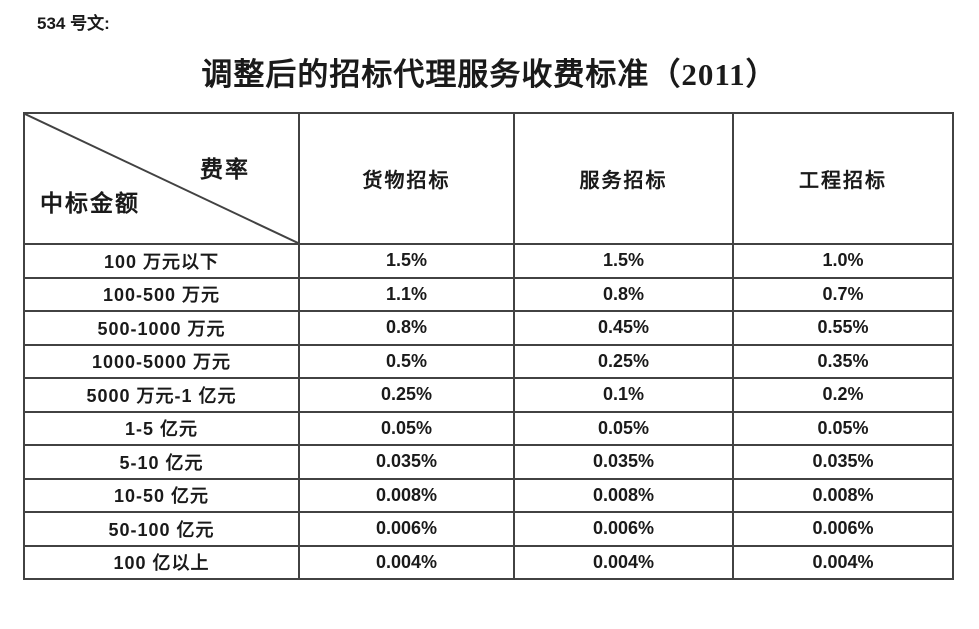  Describe the element at coordinates (623, 462) in the screenshot. I see `service-rate: 0.035%` at that location.